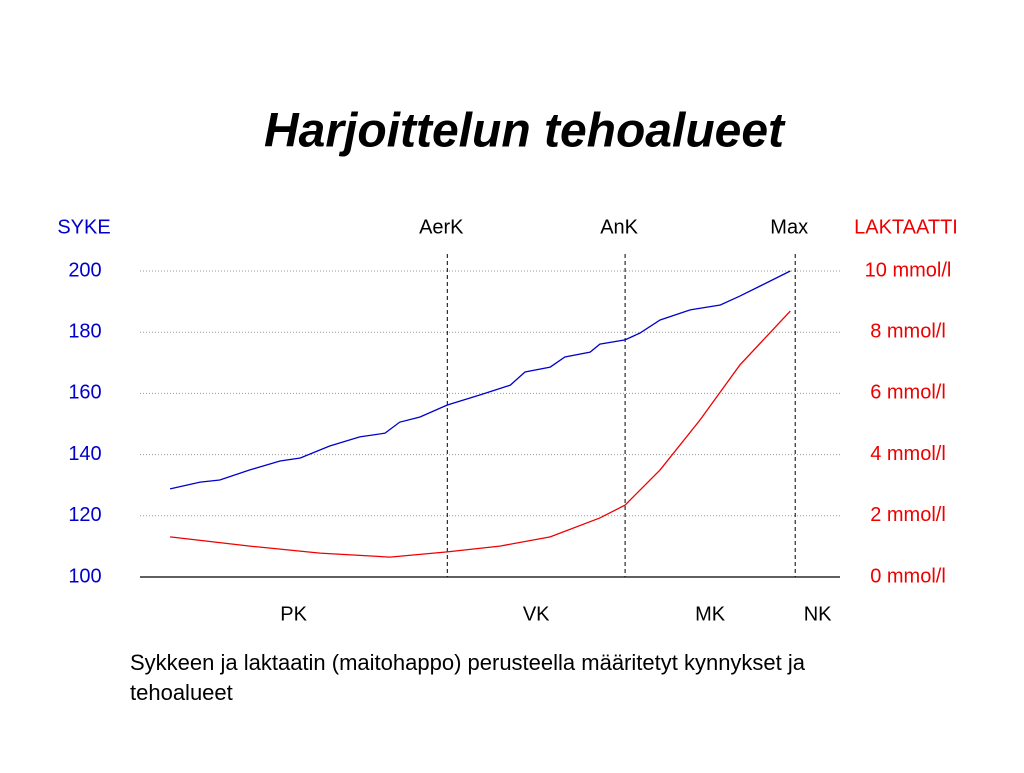  Describe the element at coordinates (906, 227) in the screenshot. I see `y2-axis-title: LAKTAATTI` at that location.